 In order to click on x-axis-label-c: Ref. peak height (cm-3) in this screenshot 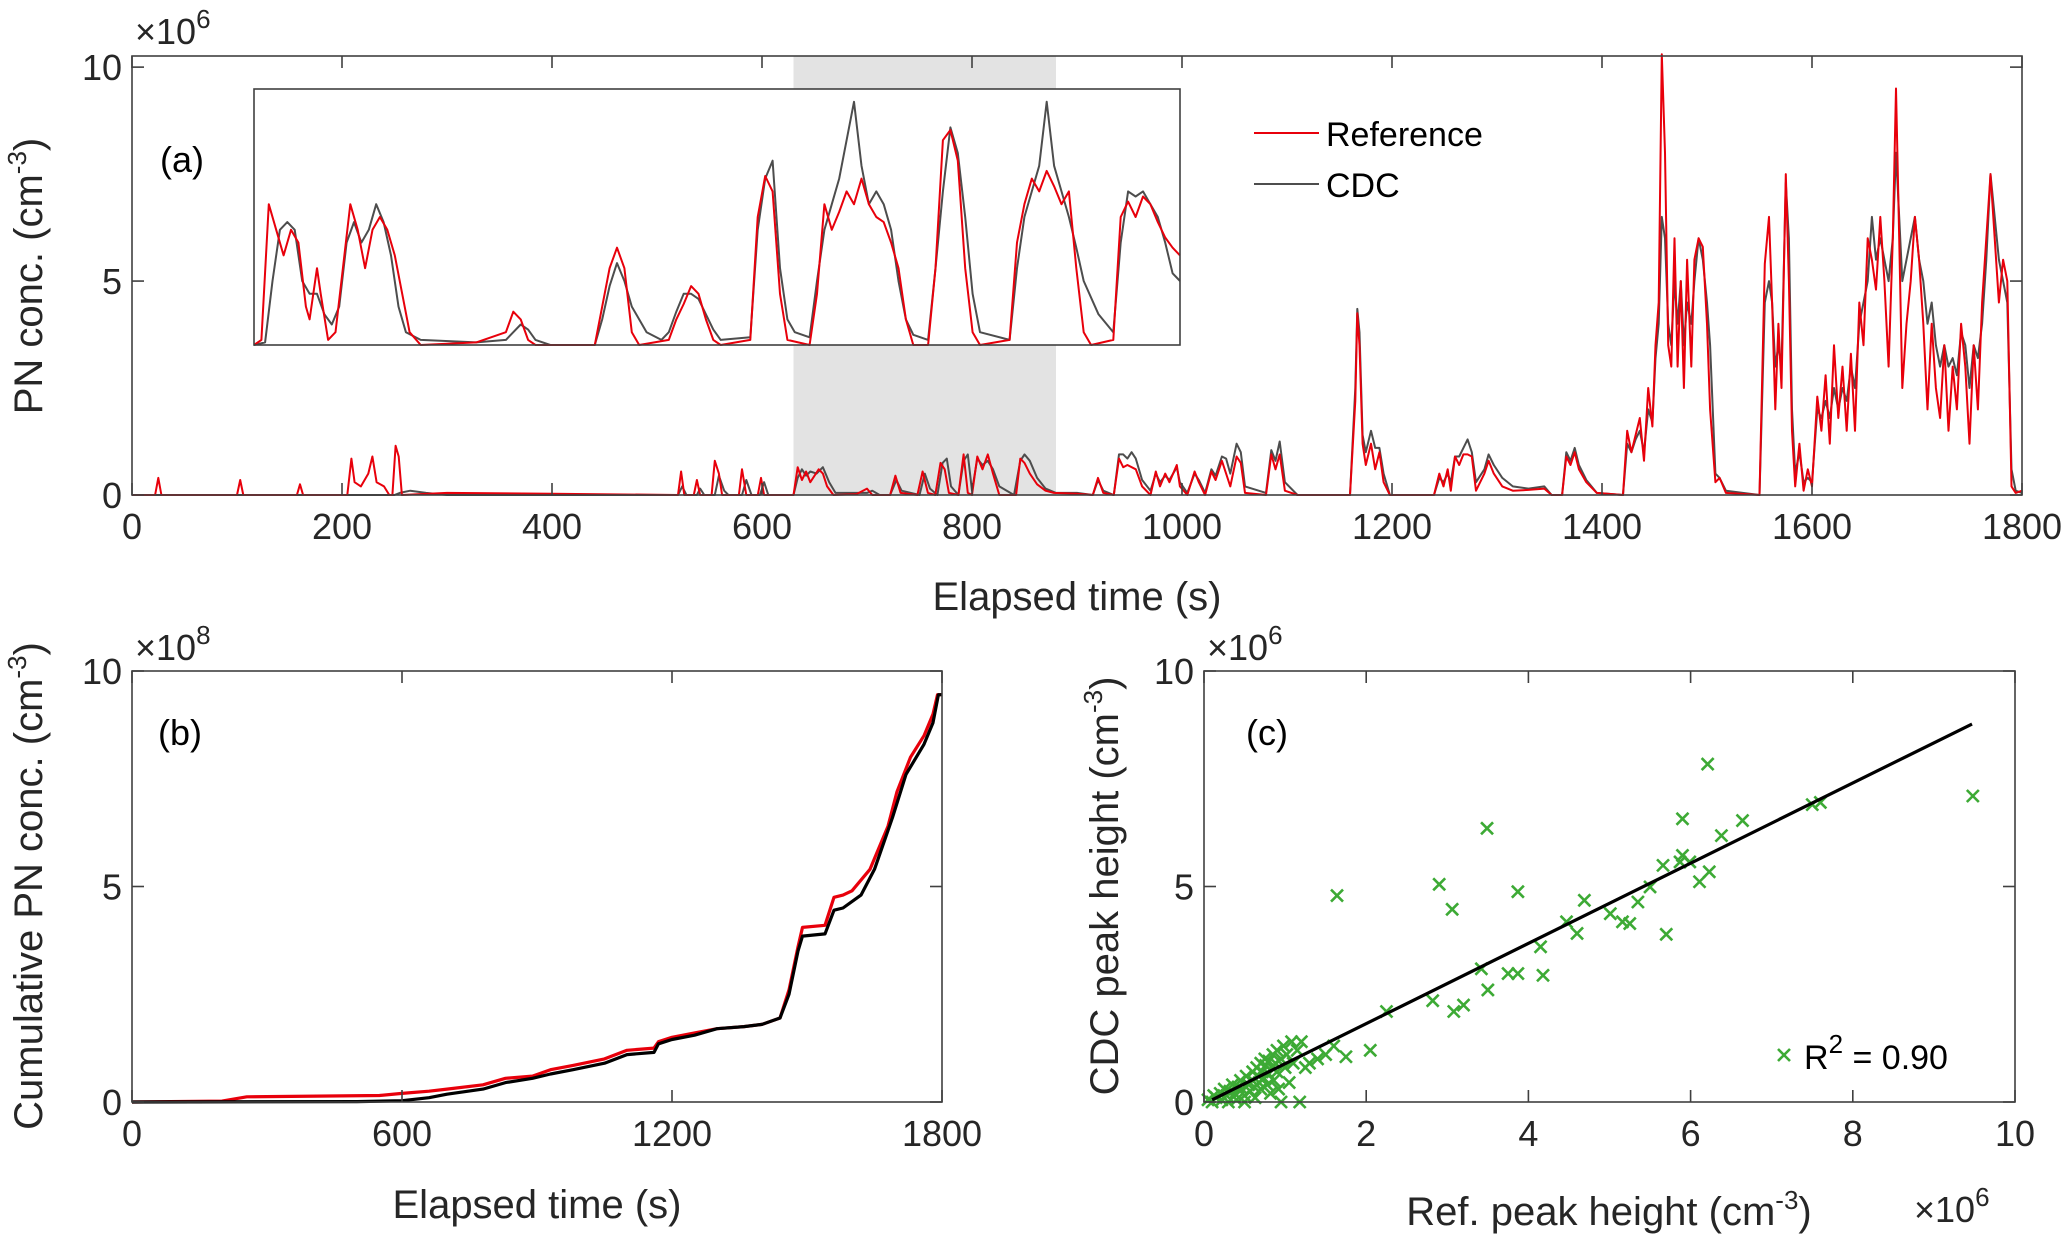, I will do `click(1609, 1209)`.